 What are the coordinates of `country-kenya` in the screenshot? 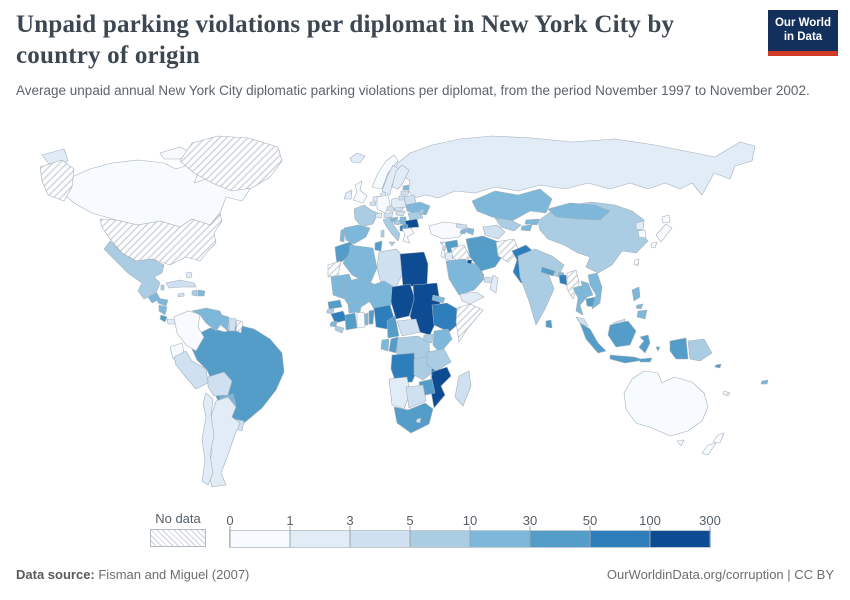 It's located at (442, 341).